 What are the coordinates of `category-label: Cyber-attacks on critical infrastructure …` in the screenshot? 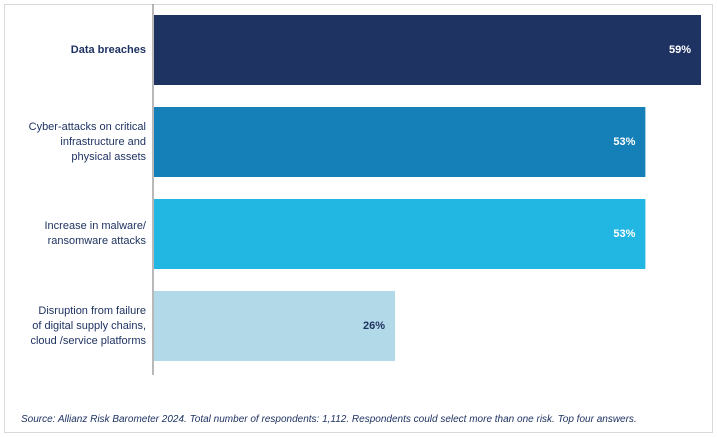 It's located at (73, 142).